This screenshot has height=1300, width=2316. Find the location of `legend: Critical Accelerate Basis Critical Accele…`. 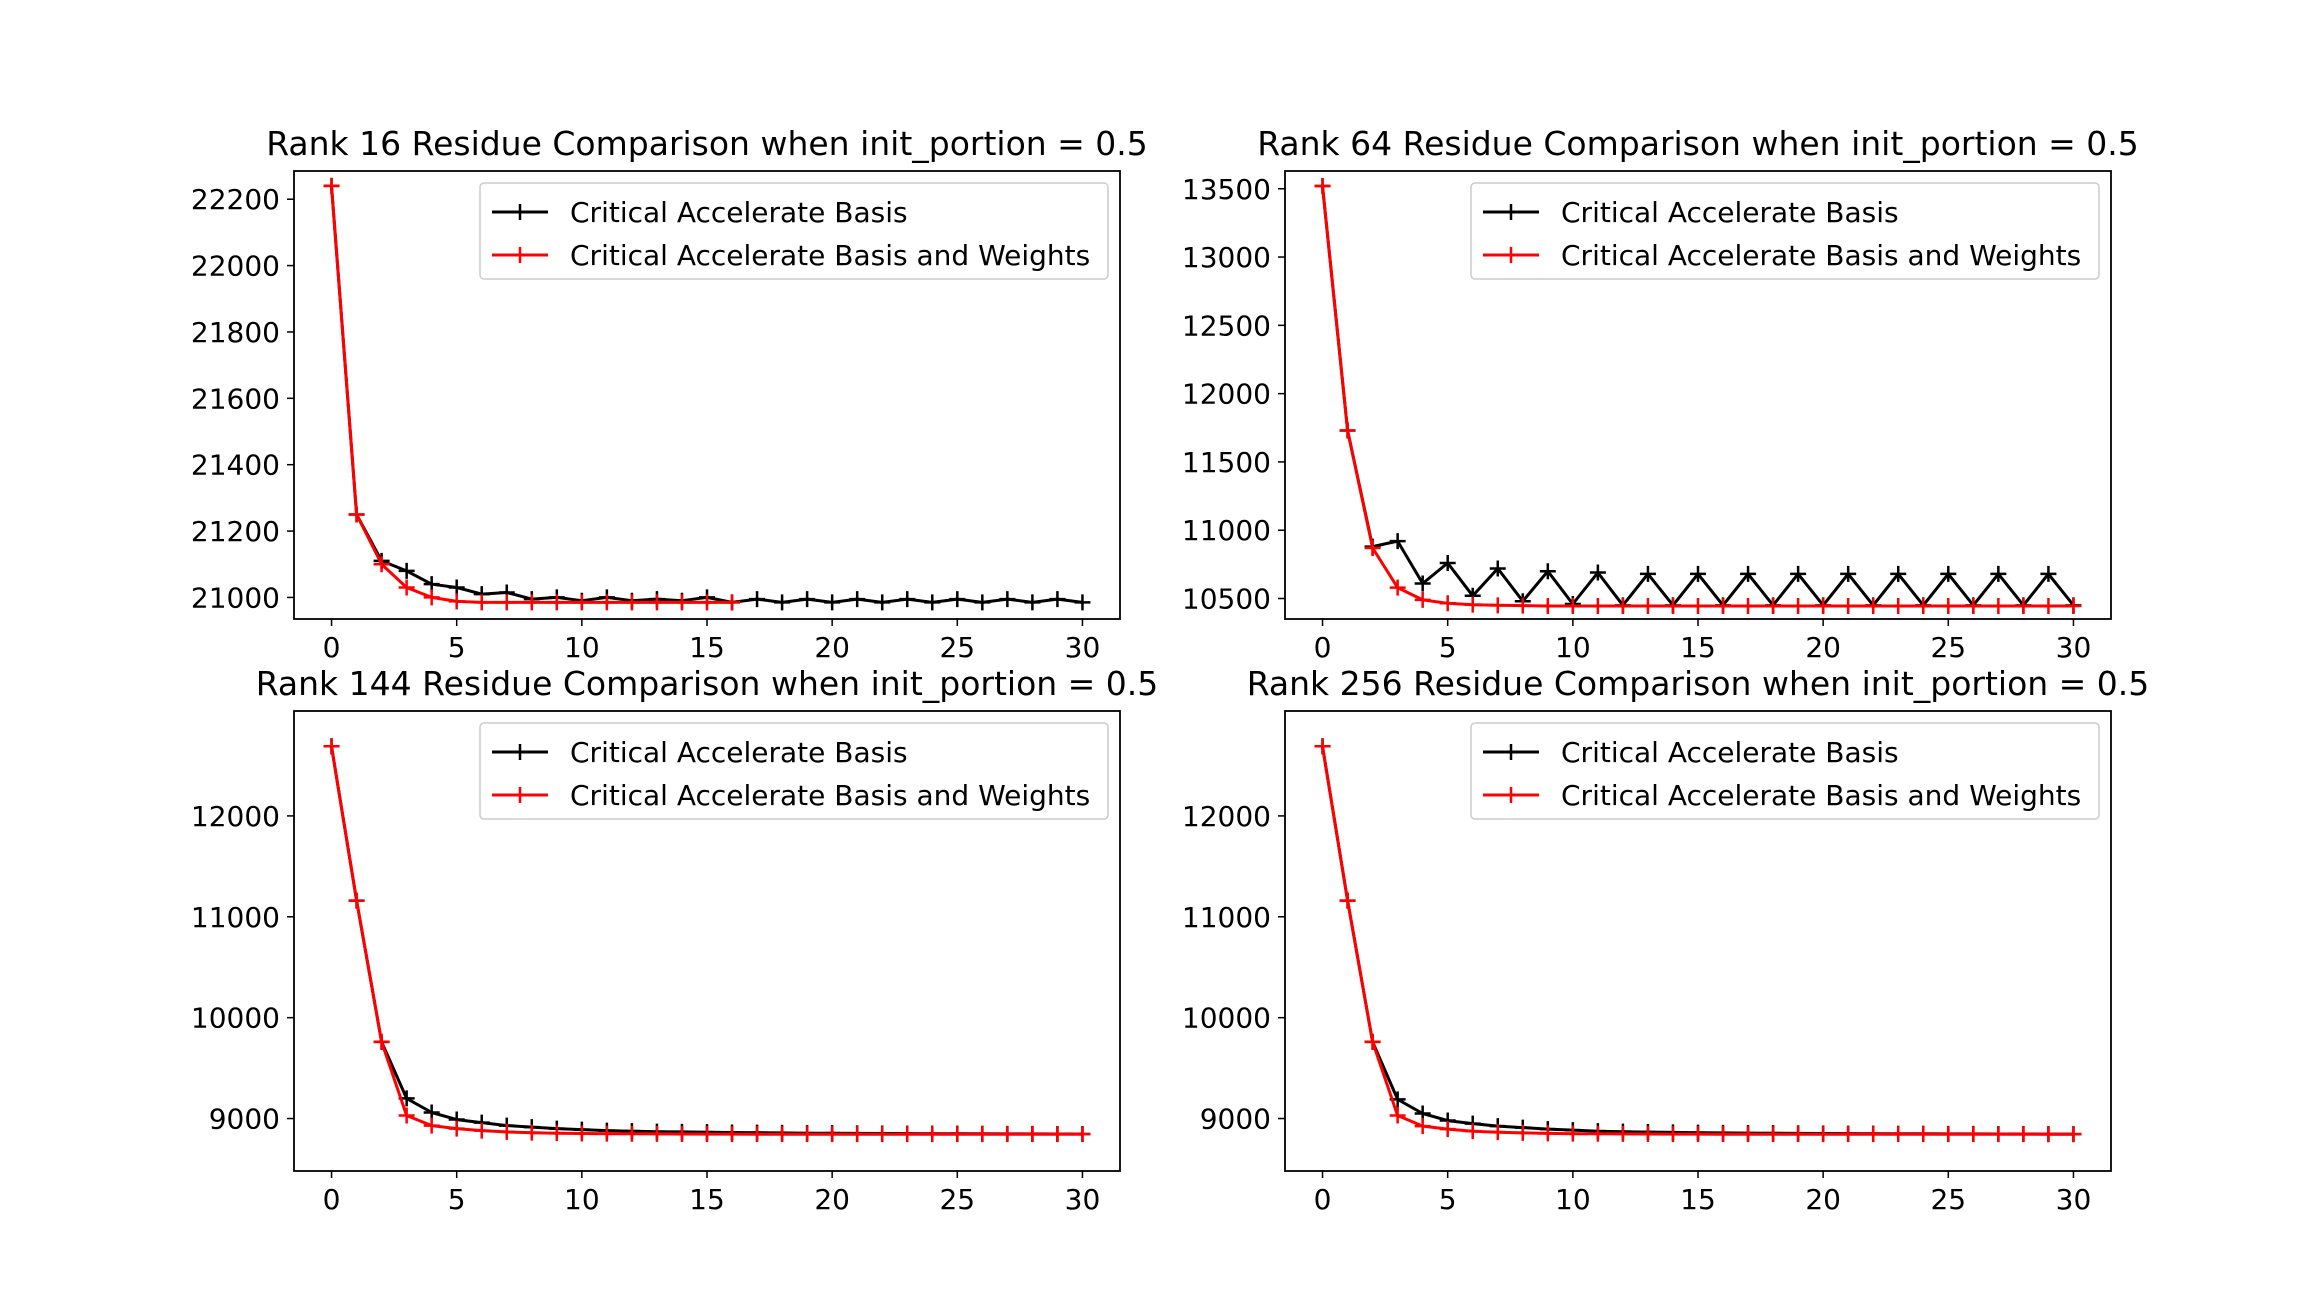

legend: Critical Accelerate Basis Critical Accele… is located at coordinates (1785, 231).